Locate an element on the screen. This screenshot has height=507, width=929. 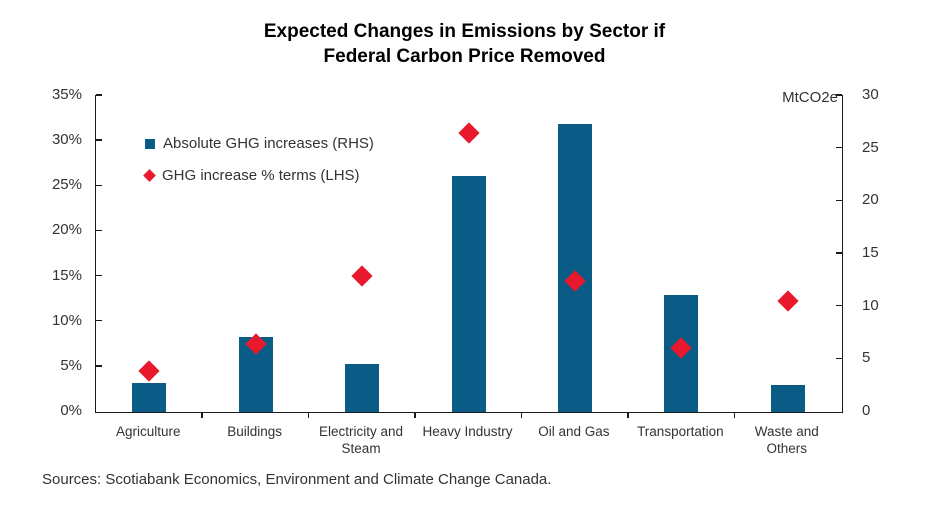
bar-oil-and-gas is located at coordinates (574, 268).